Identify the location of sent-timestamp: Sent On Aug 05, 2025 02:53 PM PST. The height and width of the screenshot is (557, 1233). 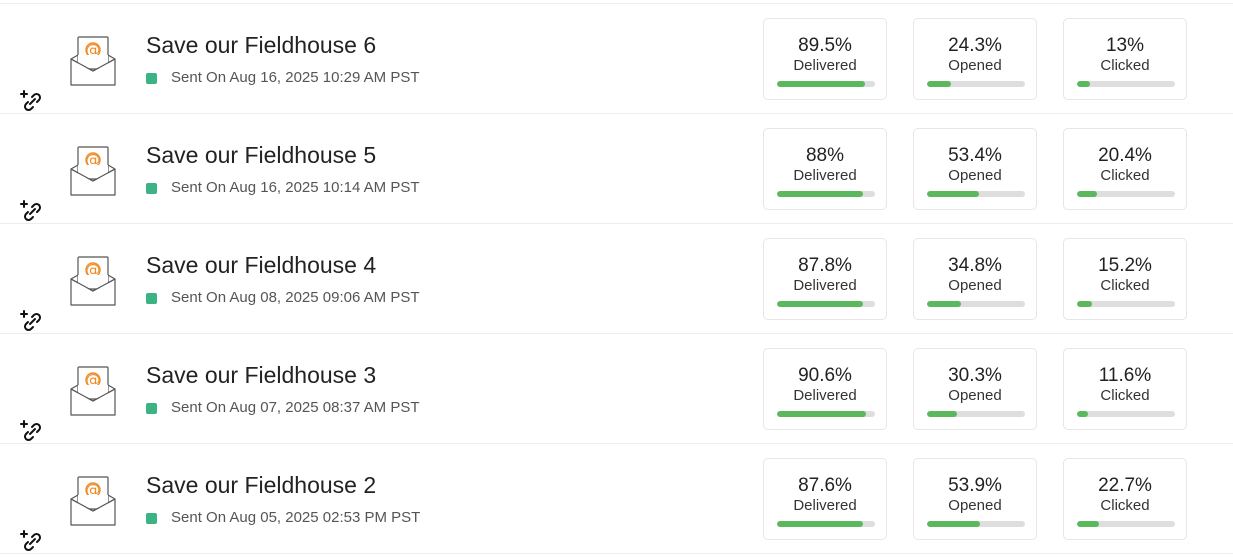
(296, 517).